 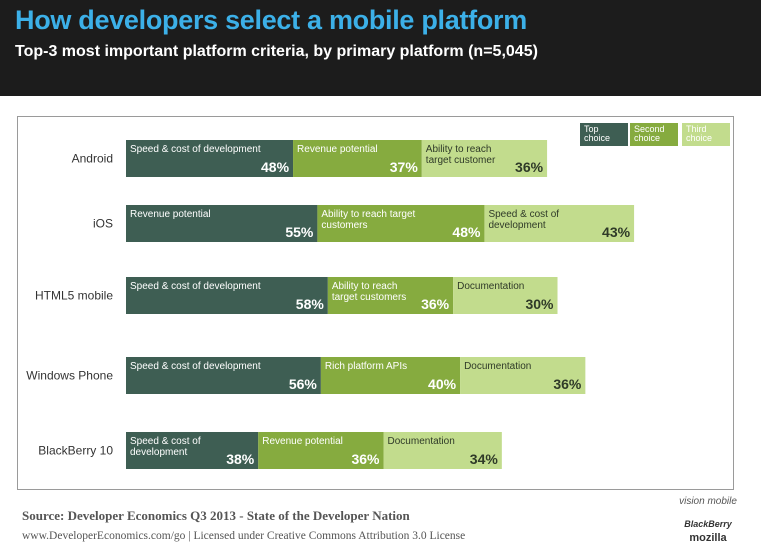 What do you see at coordinates (69, 376) in the screenshot?
I see `platform-label: Windows Phone` at bounding box center [69, 376].